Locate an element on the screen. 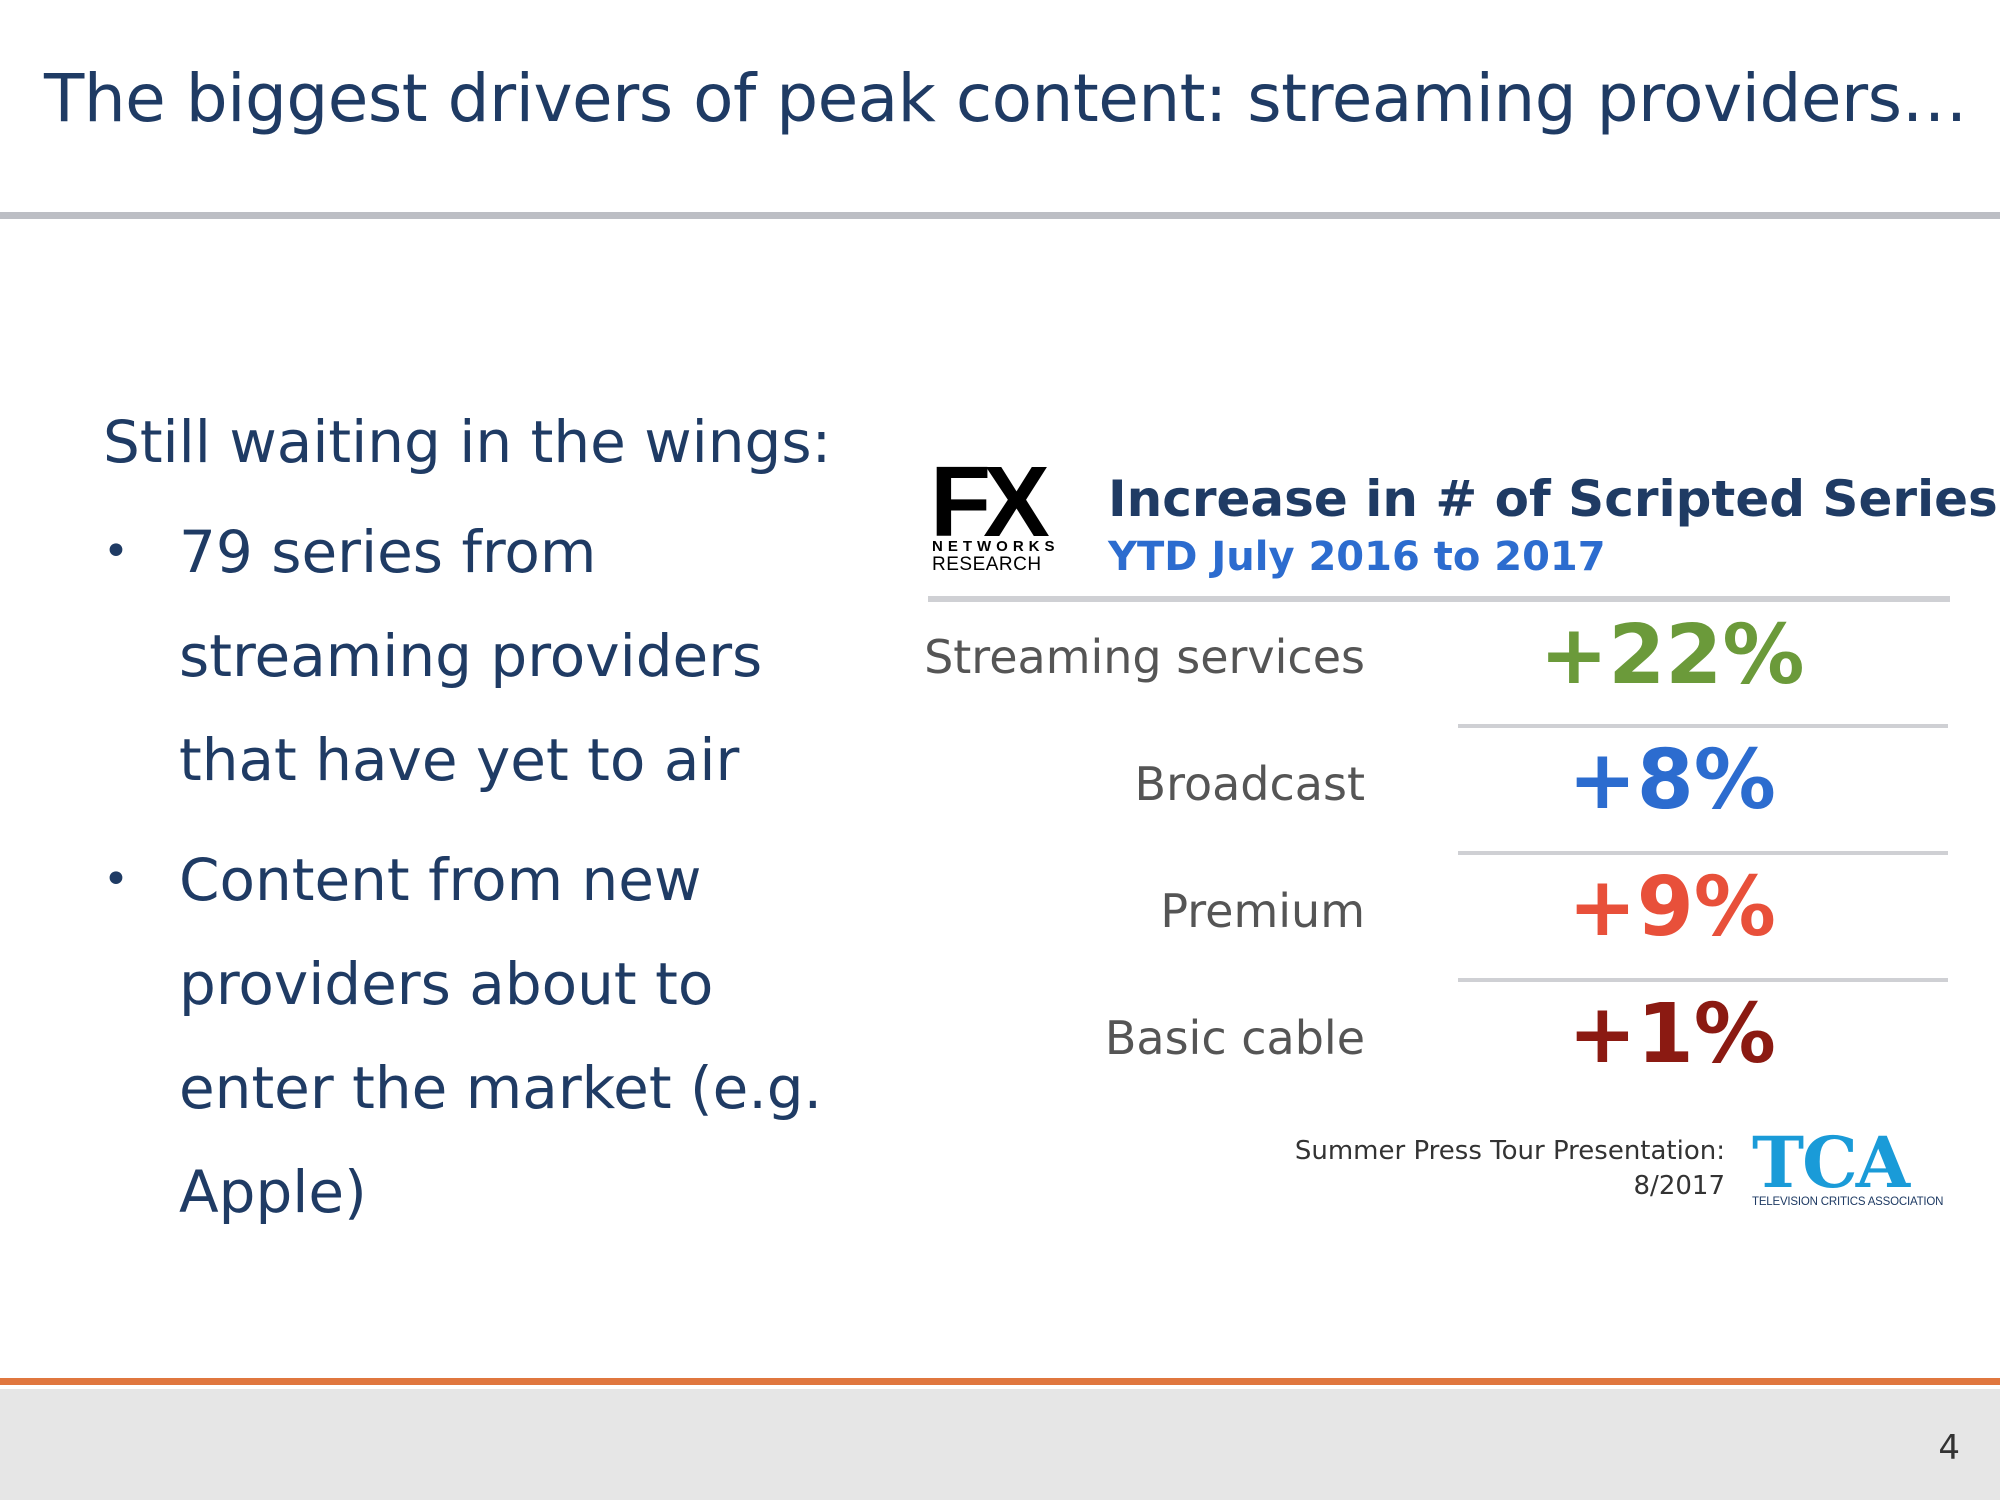 This screenshot has height=1500, width=2000. source-line-2: 8/2017 is located at coordinates (1679, 1186).